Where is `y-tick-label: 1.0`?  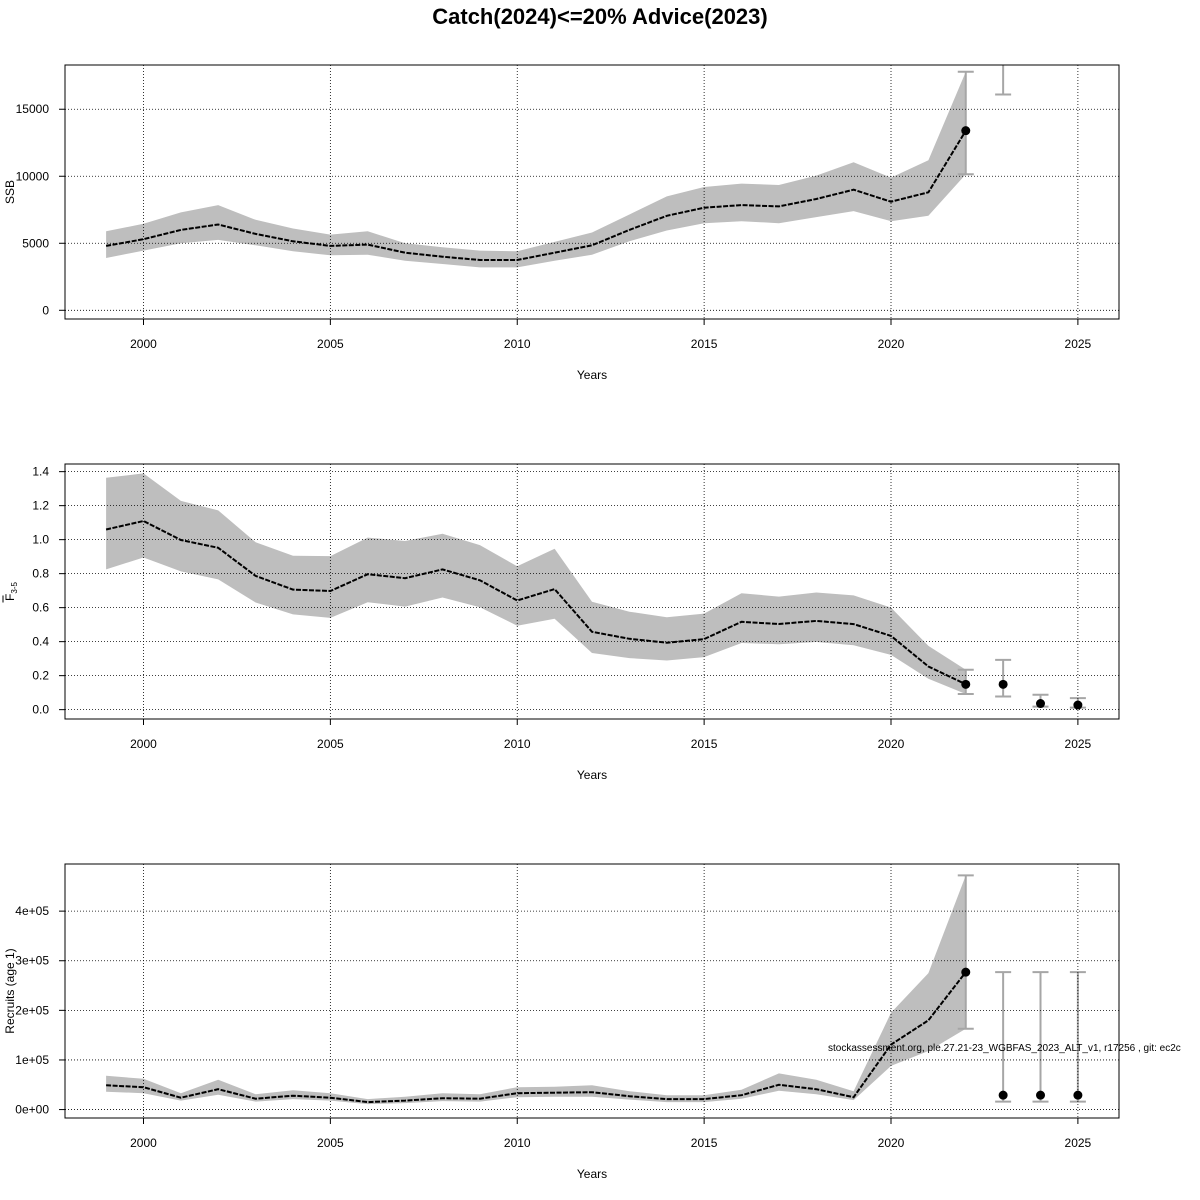 y-tick-label: 1.0 is located at coordinates (40, 540).